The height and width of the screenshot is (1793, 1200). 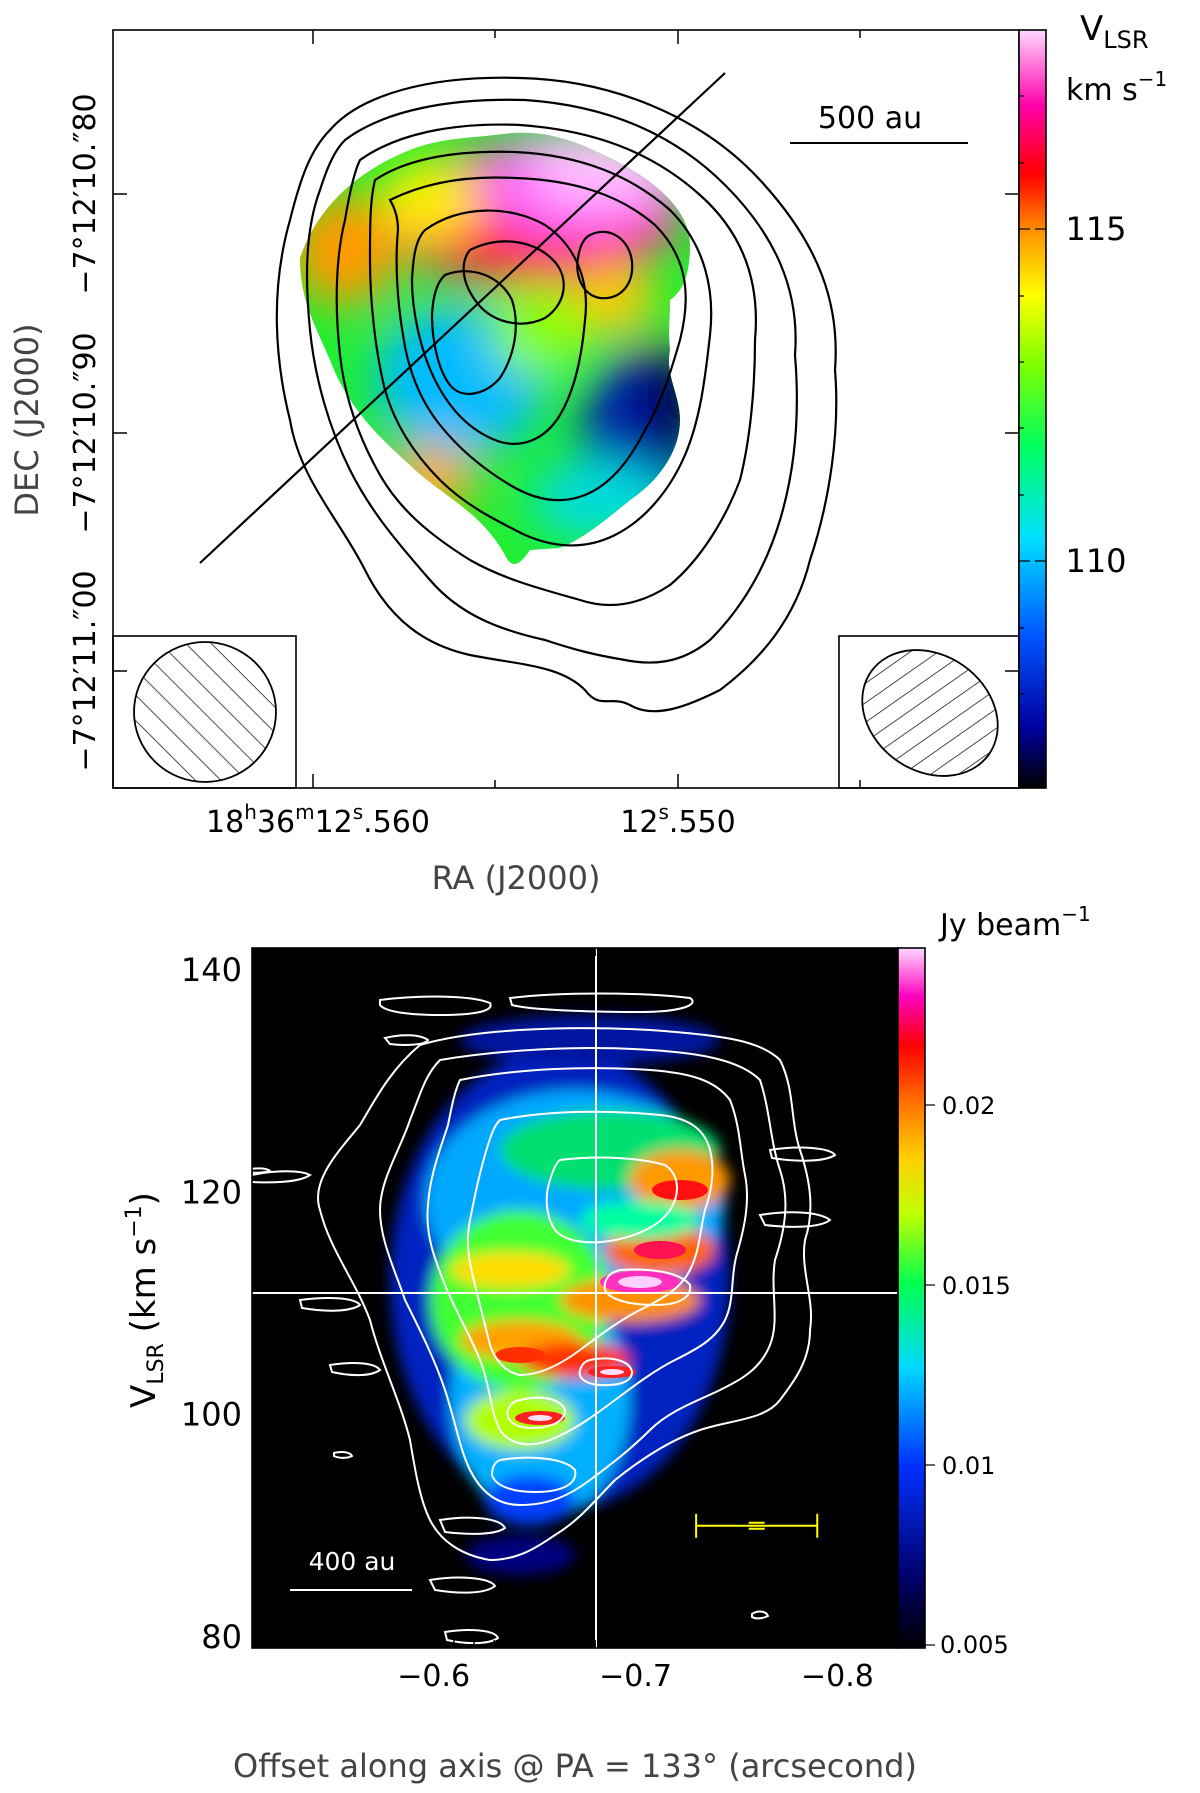 I want to click on pv-y-tick-label: 80, so click(x=221, y=1637).